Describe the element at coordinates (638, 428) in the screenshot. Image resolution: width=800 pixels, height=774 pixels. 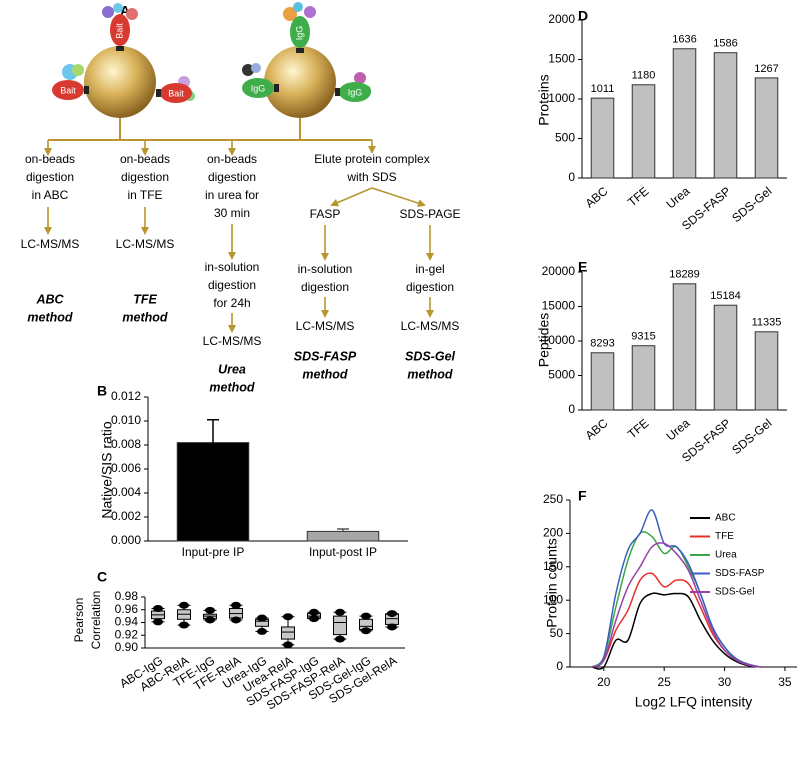
I see `x-tick-label: TFE` at that location.